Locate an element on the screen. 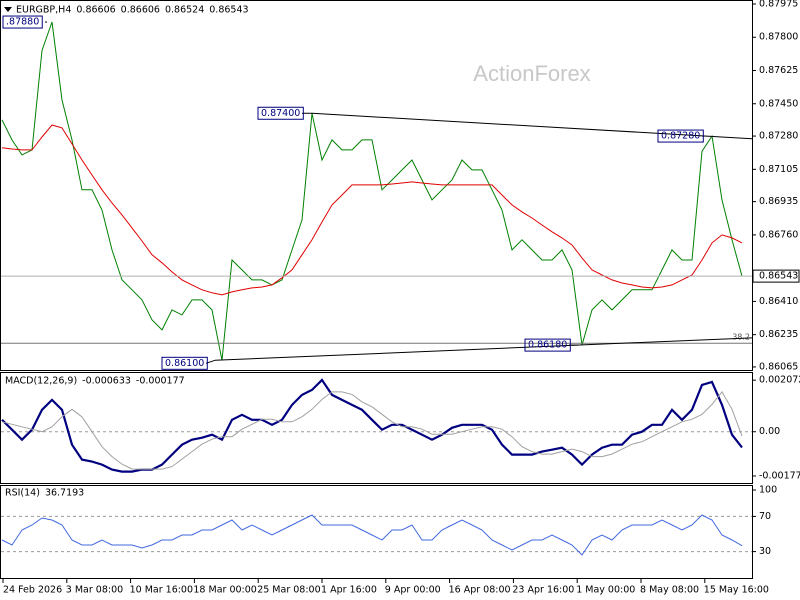 The height and width of the screenshot is (600, 800). current-price-label: 0.86543 is located at coordinates (778, 276).